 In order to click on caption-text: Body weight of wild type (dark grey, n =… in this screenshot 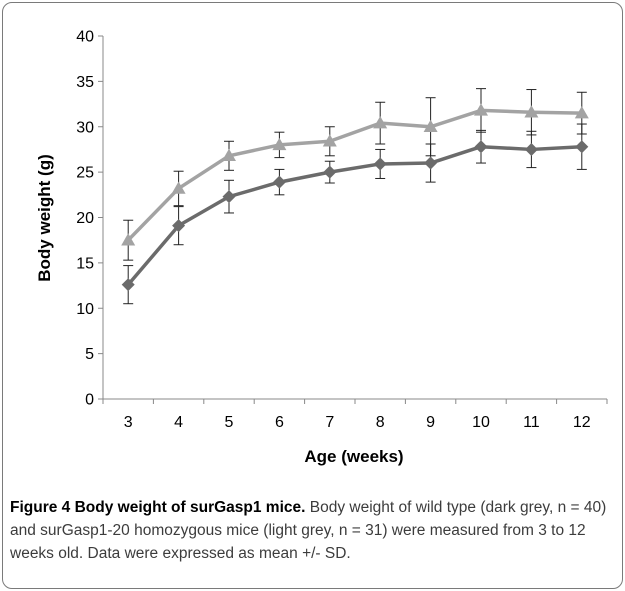, I will do `click(308, 530)`.